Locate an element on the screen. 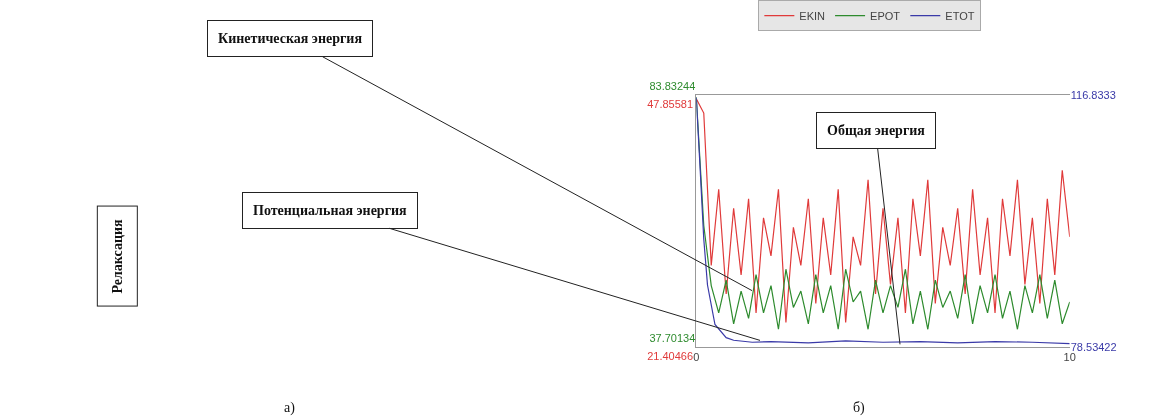  legend-label: EPOT is located at coordinates (885, 15).